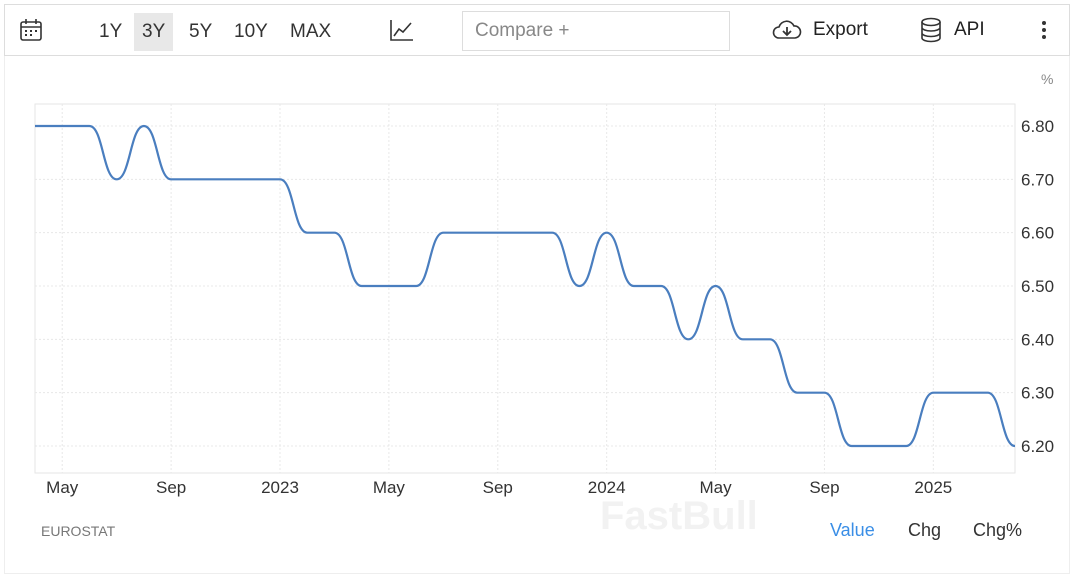 This screenshot has height=580, width=1077. What do you see at coordinates (998, 530) in the screenshot?
I see `tab-chg-pct: Chg%` at bounding box center [998, 530].